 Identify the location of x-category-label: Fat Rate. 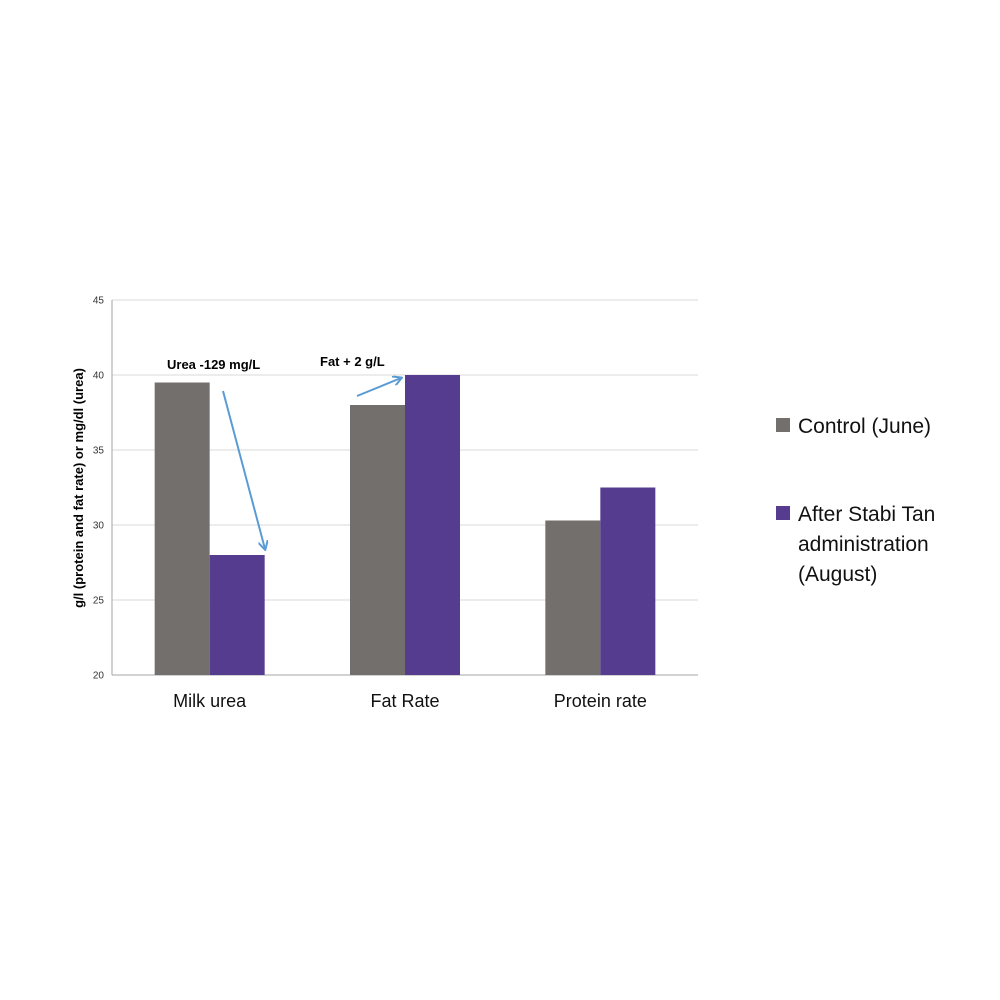
(404, 701).